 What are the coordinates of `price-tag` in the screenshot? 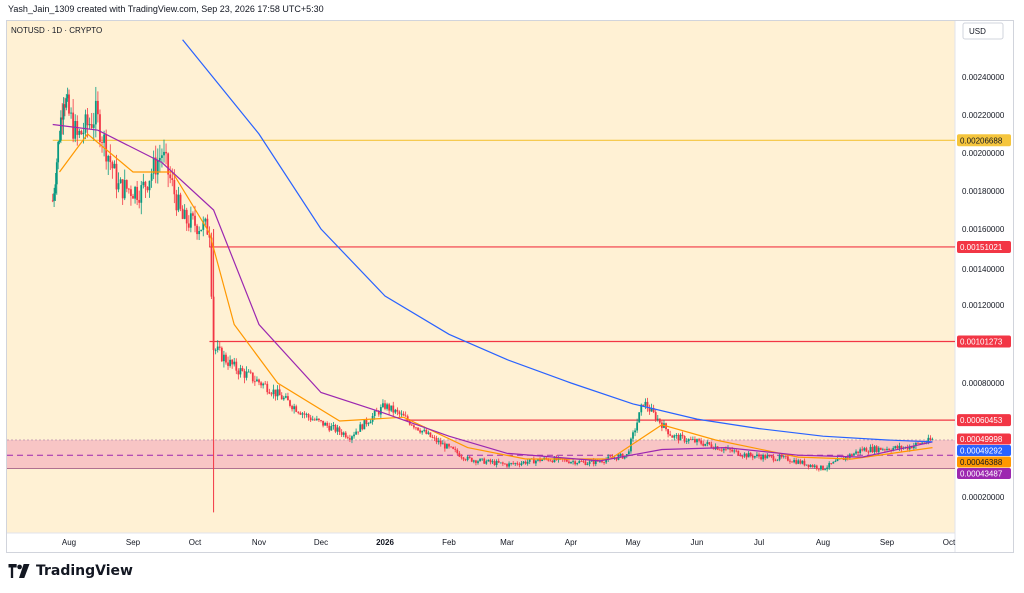 It's located at (984, 450).